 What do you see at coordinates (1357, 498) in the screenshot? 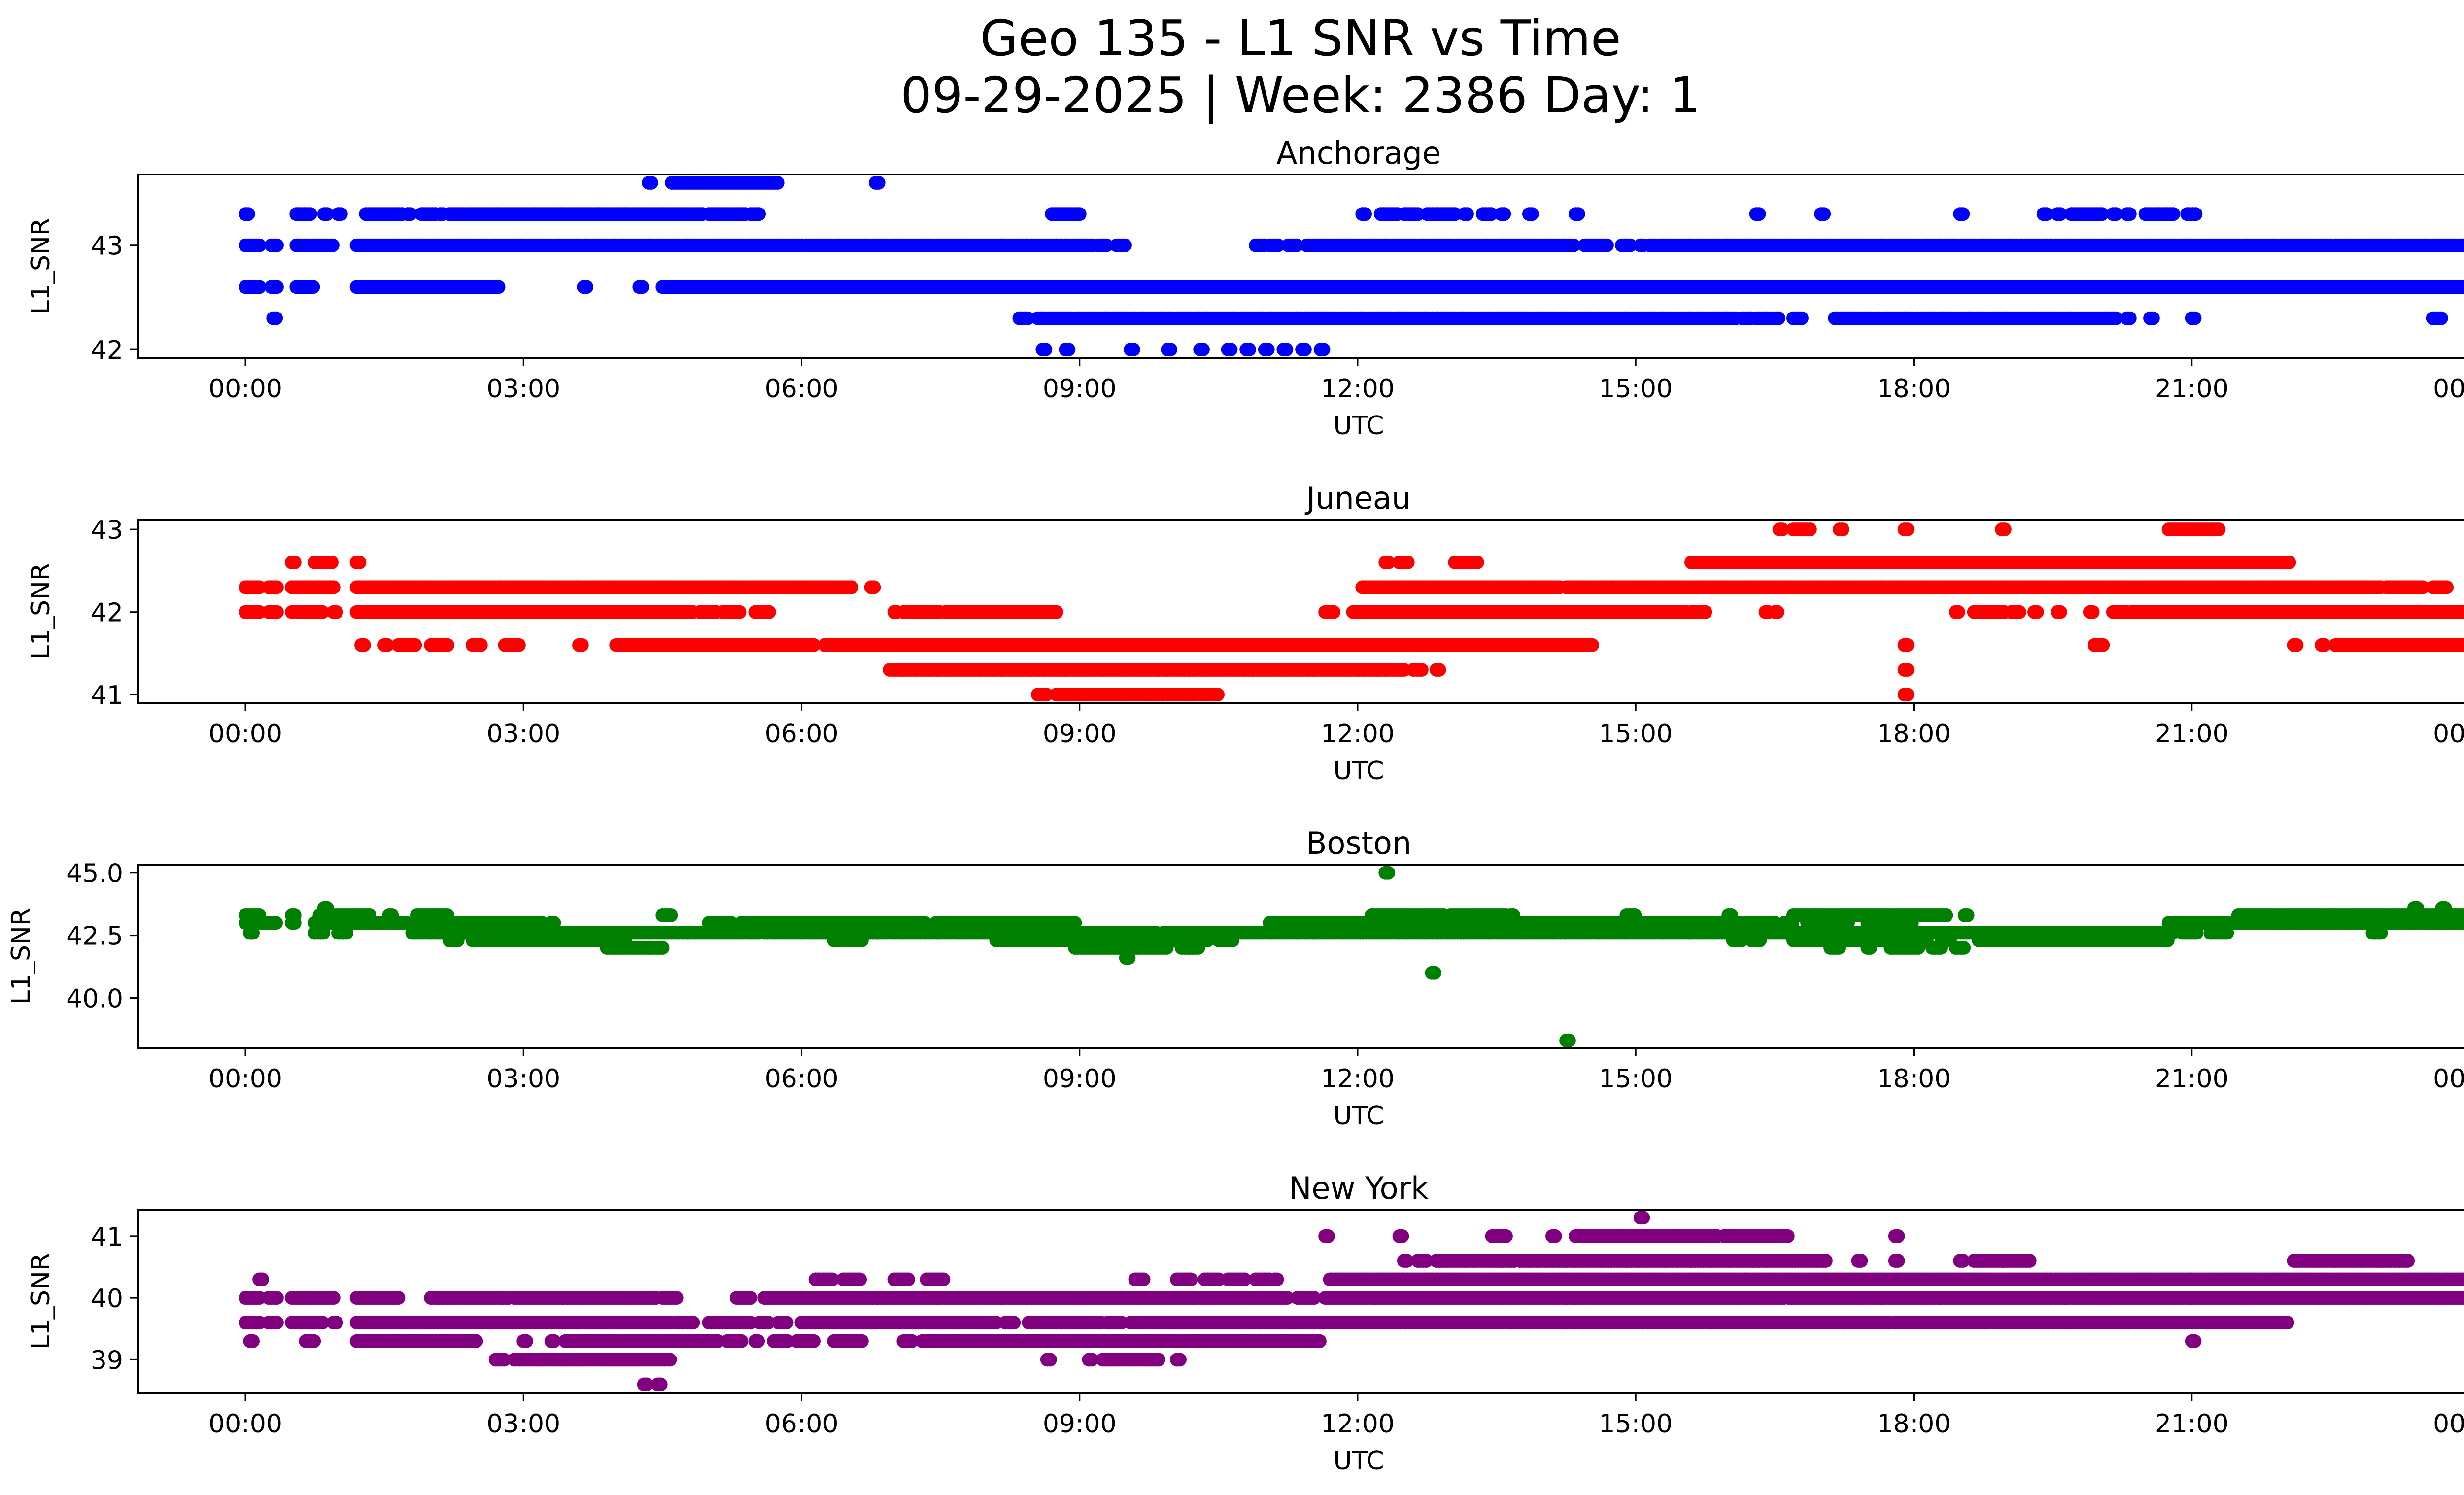
I see `subplot-title: Juneau` at bounding box center [1357, 498].